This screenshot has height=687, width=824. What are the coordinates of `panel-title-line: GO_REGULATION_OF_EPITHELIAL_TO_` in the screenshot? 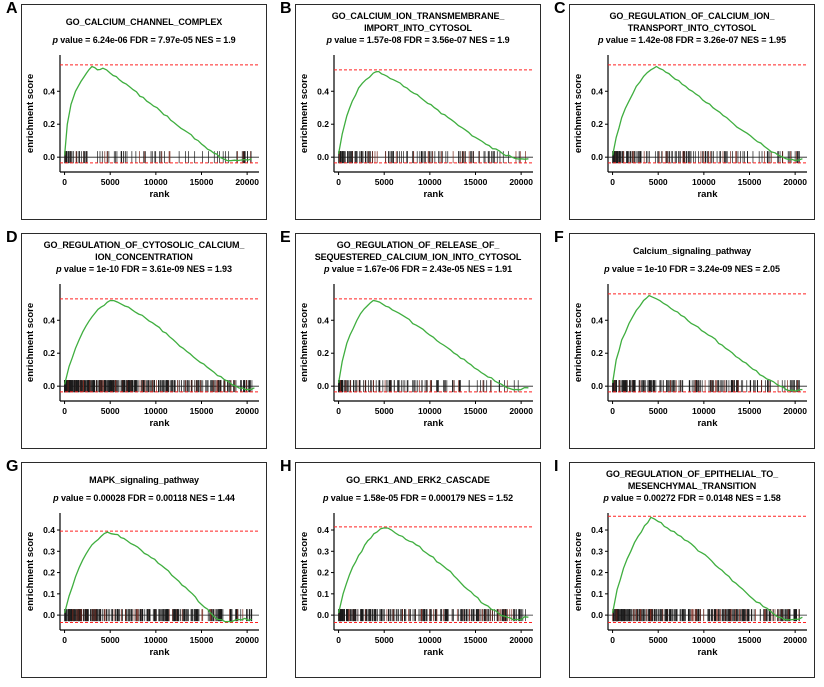 It's located at (692, 474).